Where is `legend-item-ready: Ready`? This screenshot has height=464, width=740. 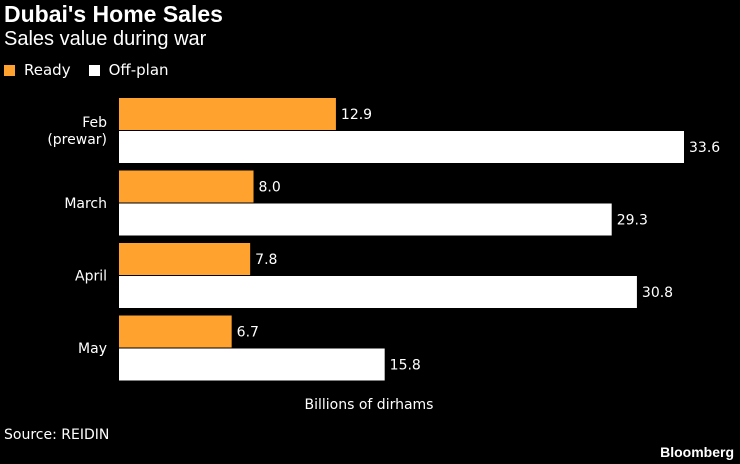
legend-item-ready: Ready is located at coordinates (37, 70).